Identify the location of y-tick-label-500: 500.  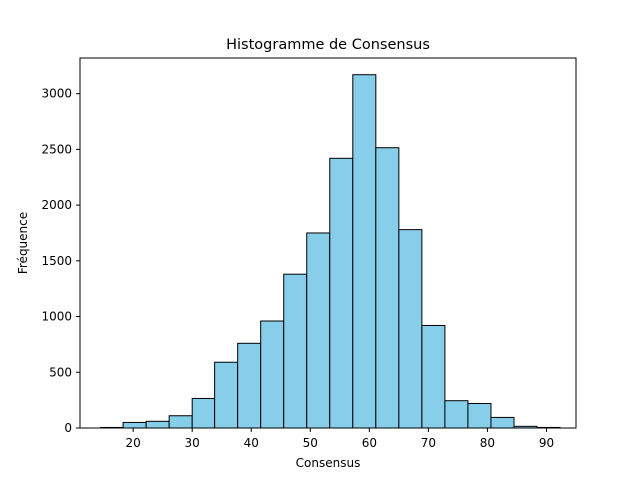
(60, 372).